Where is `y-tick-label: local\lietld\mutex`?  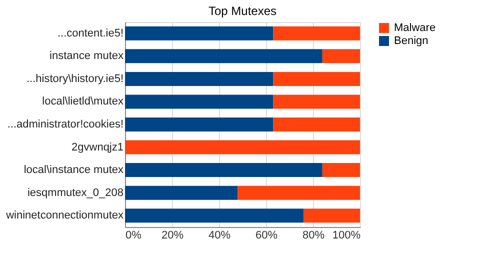 y-tick-label: local\lietld\mutex is located at coordinates (83, 102).